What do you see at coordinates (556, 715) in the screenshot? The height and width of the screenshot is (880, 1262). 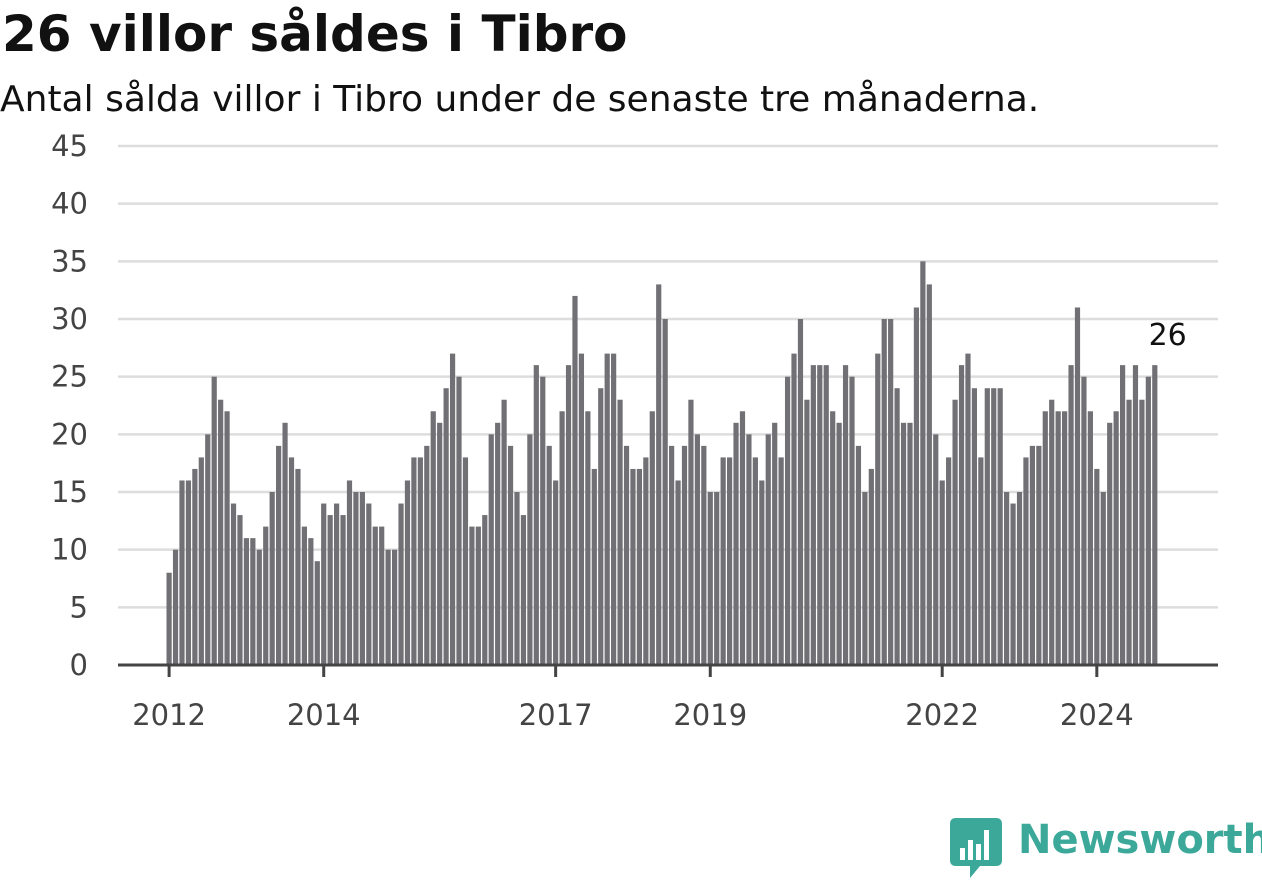 I see `x-tick-label: 2017` at bounding box center [556, 715].